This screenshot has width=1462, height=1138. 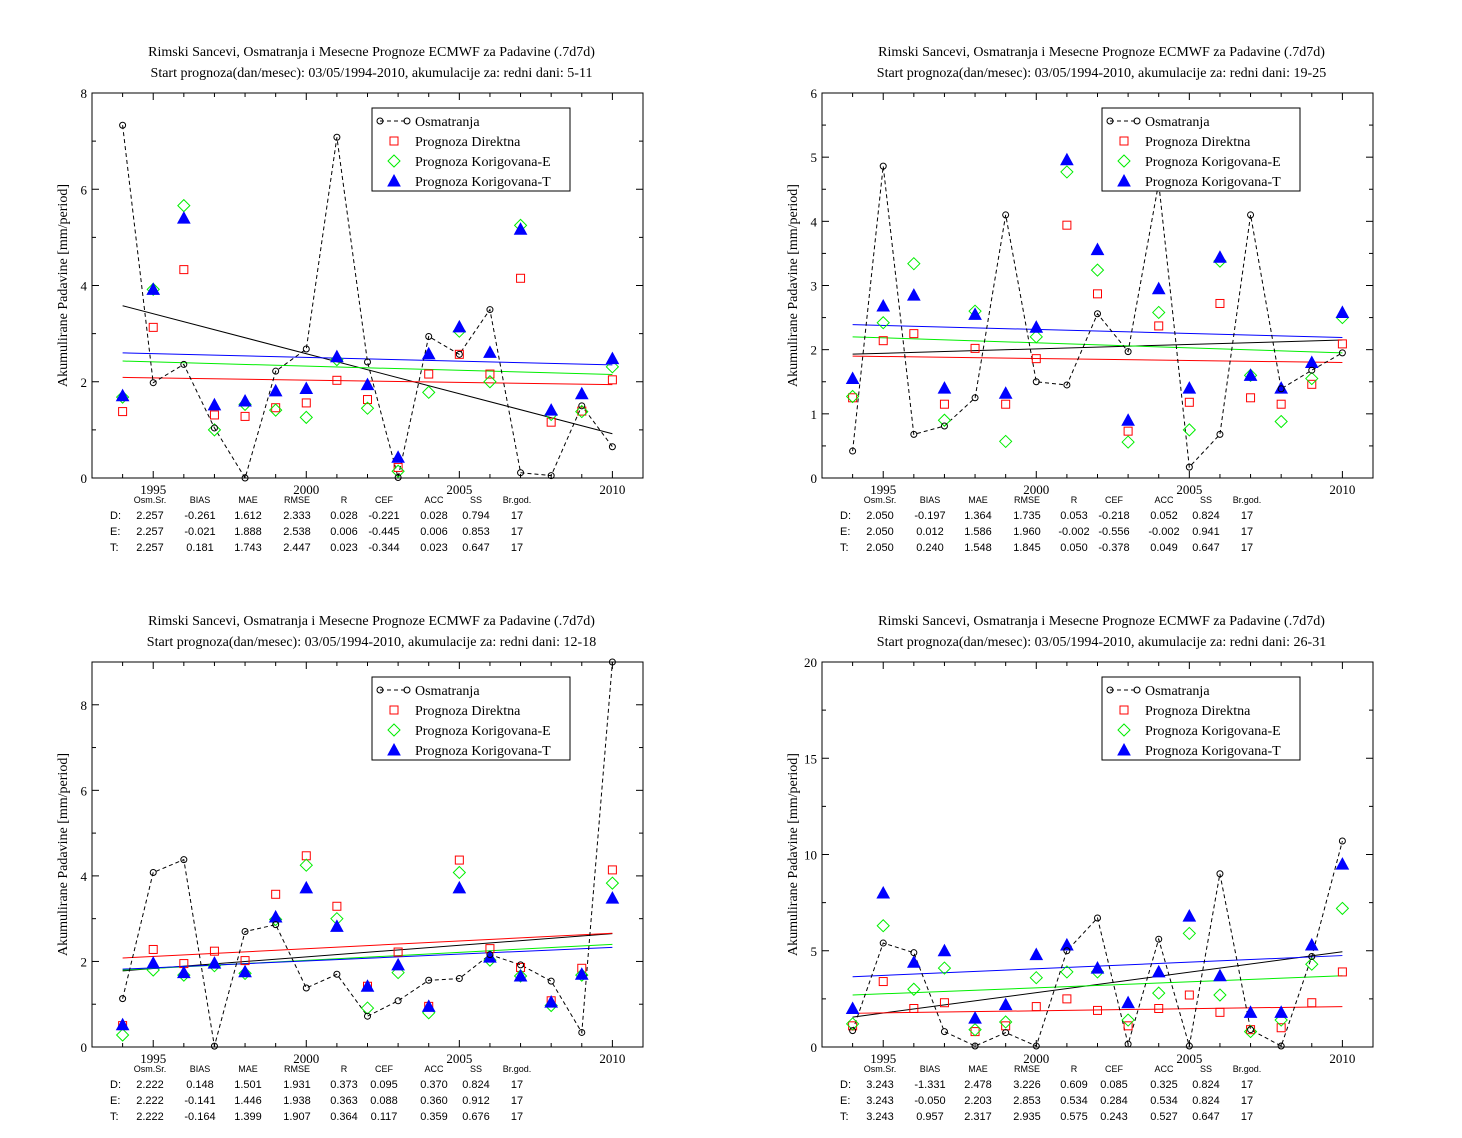 I want to click on stats-row-label: D:, so click(x=845, y=1085).